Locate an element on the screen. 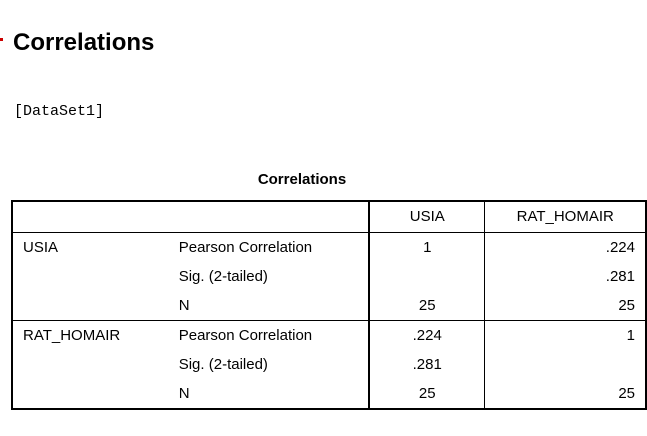 The image size is (647, 436). column-header-usia: USIA is located at coordinates (426, 216).